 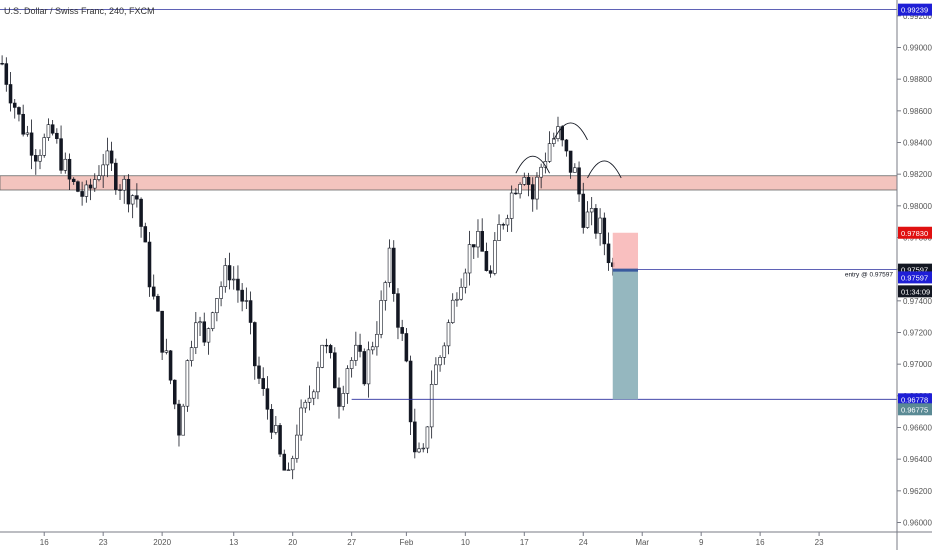 I want to click on time-tick-label: 13, so click(x=233, y=542).